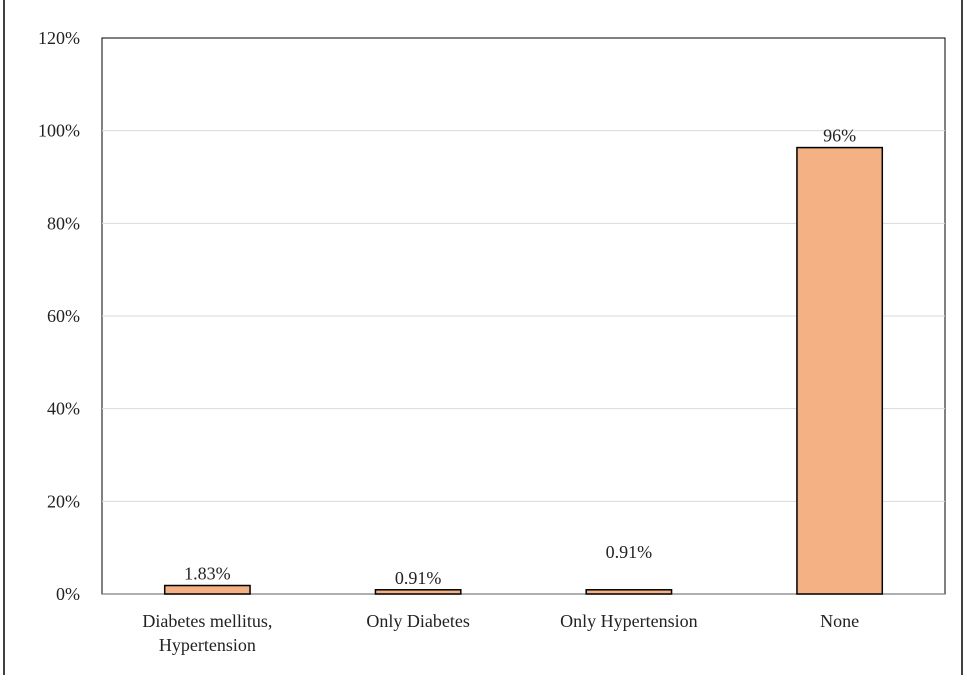  What do you see at coordinates (68, 594) in the screenshot?
I see `y-tick-label: 0%` at bounding box center [68, 594].